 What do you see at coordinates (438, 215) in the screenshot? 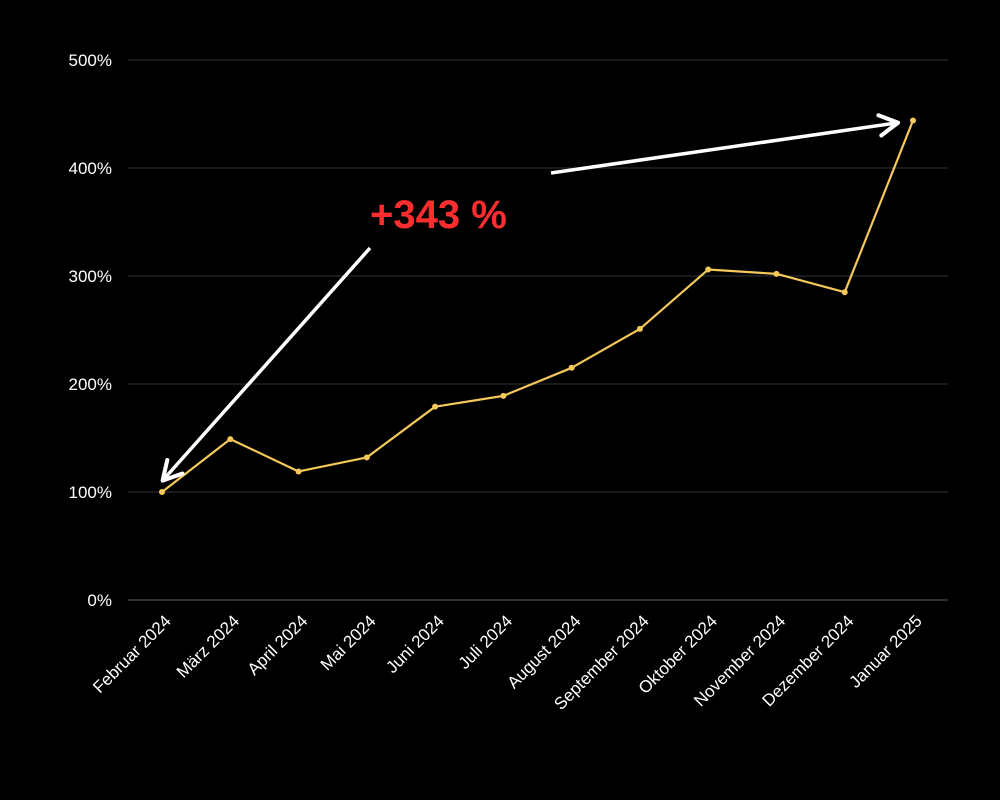
I see `growth-annotation: +343 %` at bounding box center [438, 215].